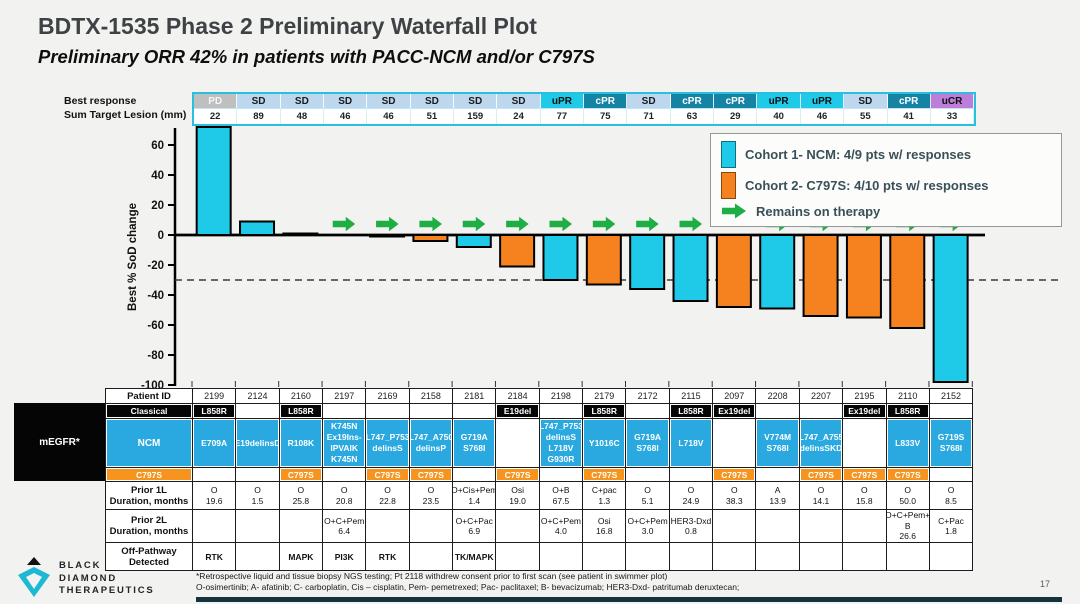 This screenshot has height=604, width=1080. Describe the element at coordinates (431, 443) in the screenshot. I see `ncm-cell-value: L747_A750 delinsP` at that location.